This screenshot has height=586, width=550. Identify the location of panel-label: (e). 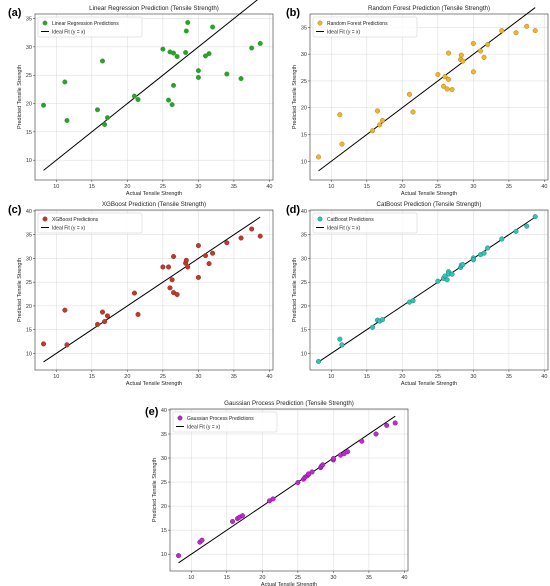
(152, 412).